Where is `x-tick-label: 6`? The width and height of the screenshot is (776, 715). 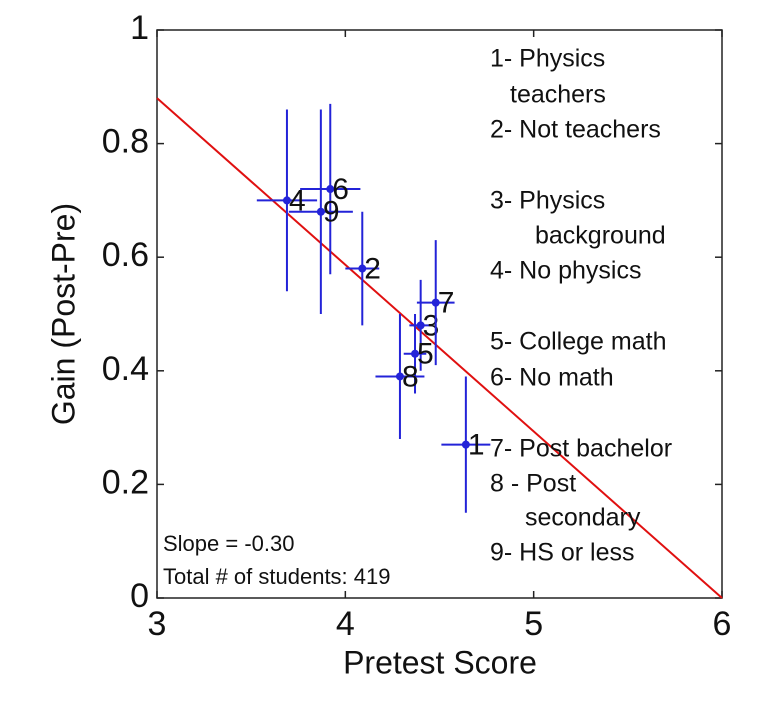
x-tick-label: 6 is located at coordinates (722, 624).